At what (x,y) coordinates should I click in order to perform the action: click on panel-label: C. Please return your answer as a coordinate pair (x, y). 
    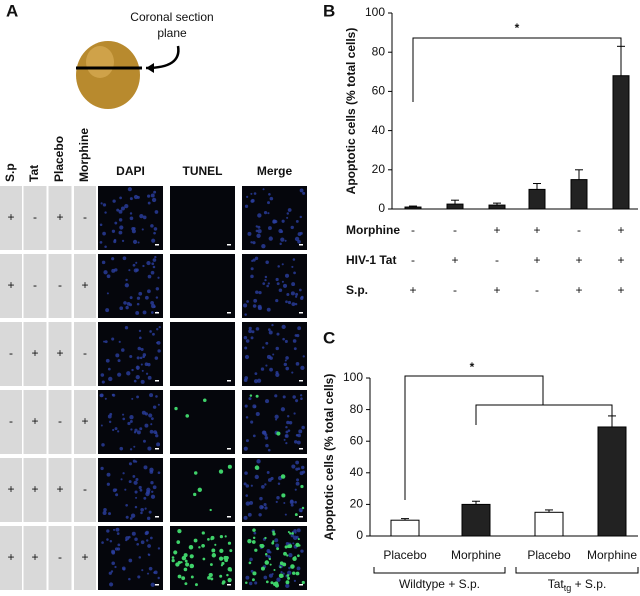
    Looking at the image, I should click on (329, 337).